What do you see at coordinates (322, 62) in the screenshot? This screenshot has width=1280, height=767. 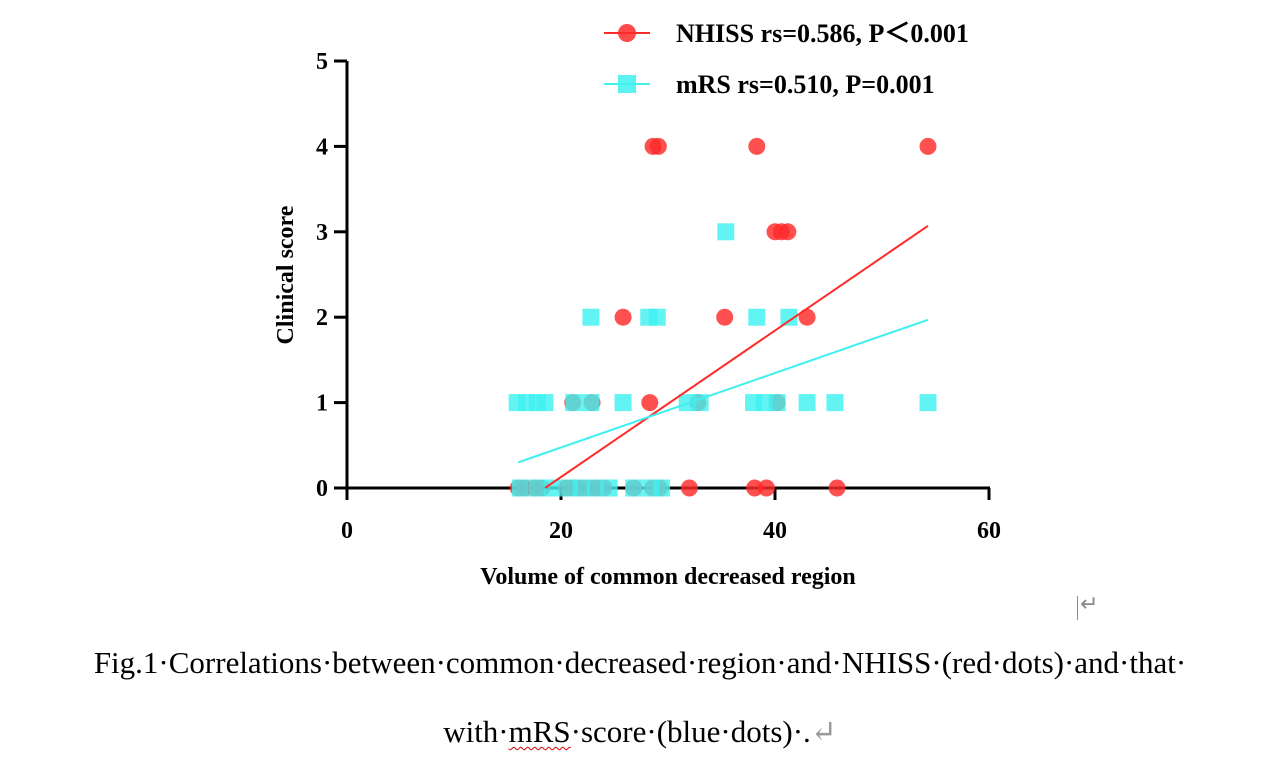 I see `y-tick-label: 5` at bounding box center [322, 62].